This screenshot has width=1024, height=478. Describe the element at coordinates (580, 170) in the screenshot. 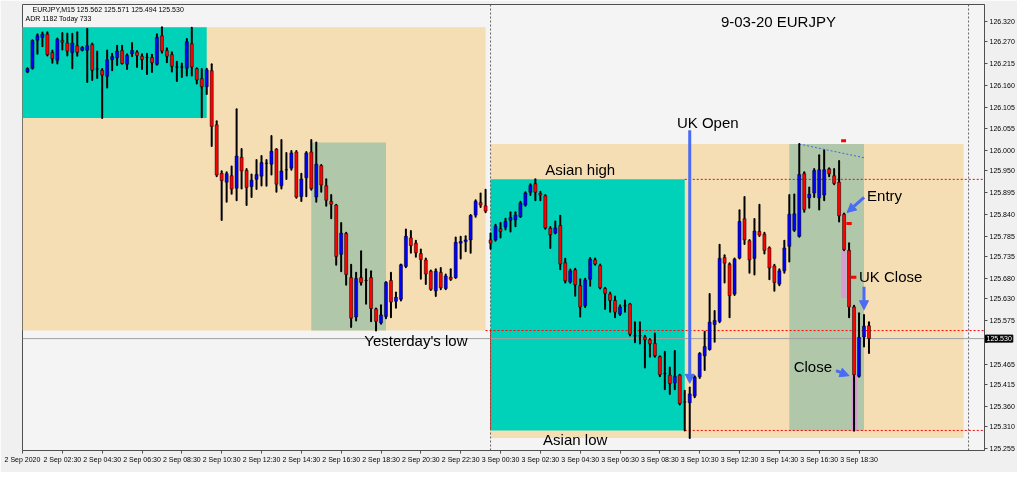

I see `annotation: Asian high` at that location.